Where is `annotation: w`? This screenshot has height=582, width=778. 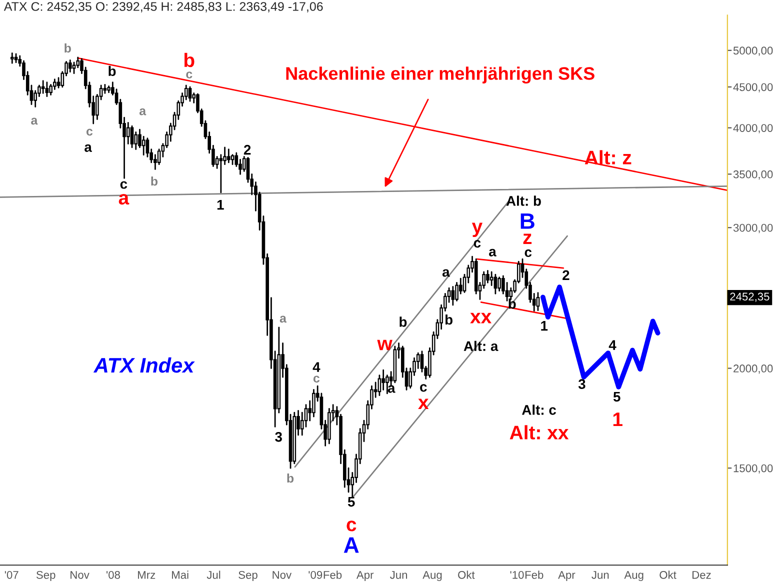 annotation: w is located at coordinates (384, 345).